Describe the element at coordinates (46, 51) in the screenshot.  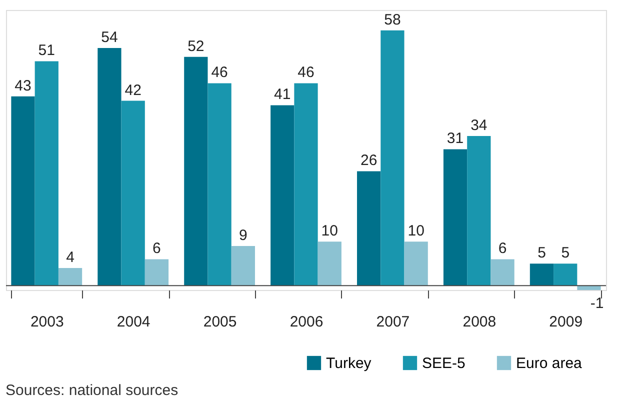
I see `data-label: 51` at that location.